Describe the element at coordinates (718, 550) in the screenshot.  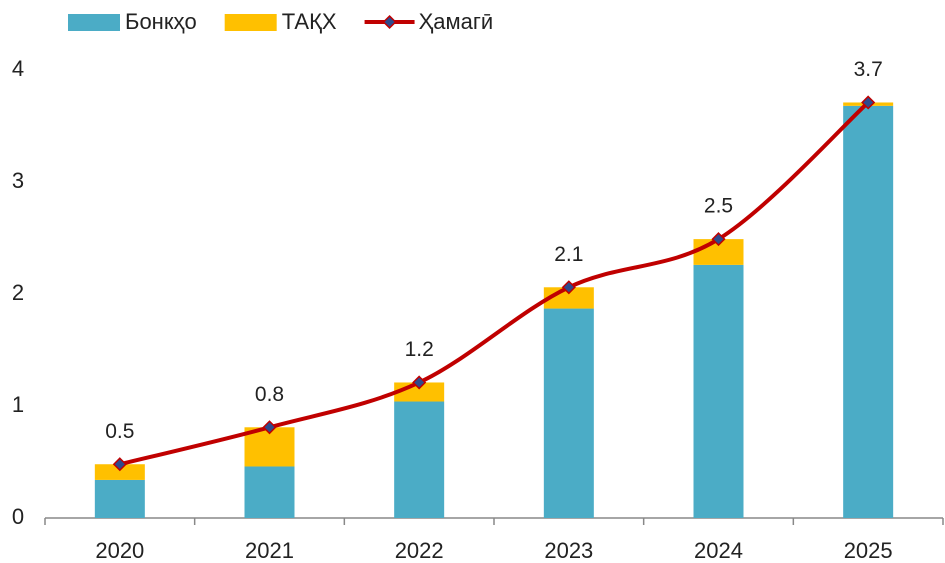
I see `x-tick-label: 2024` at that location.